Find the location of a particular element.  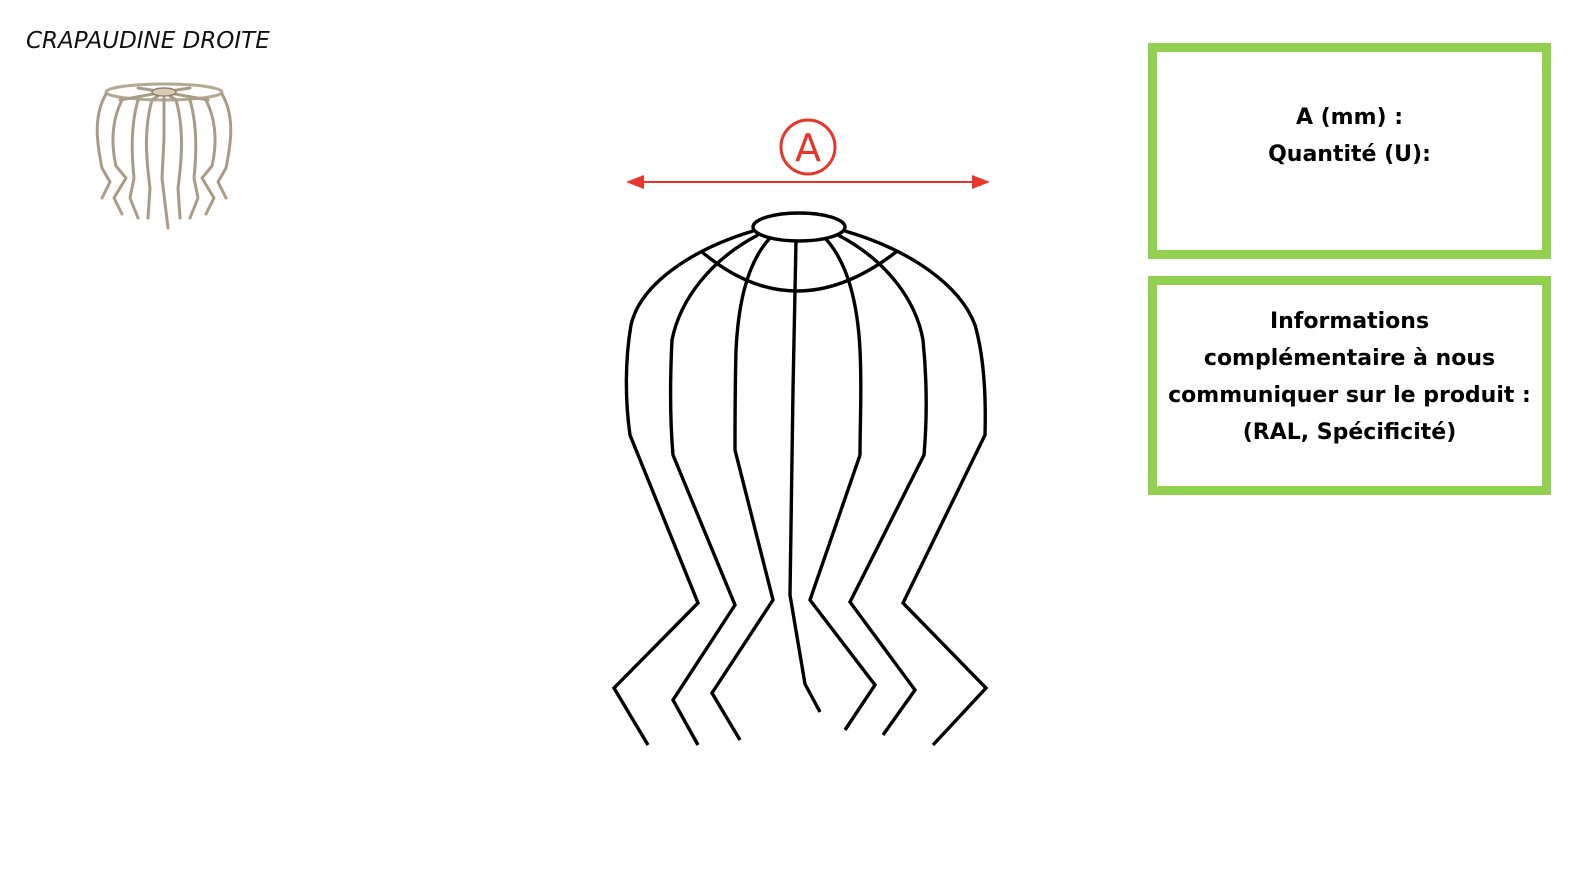

dimension-label-text: A is located at coordinates (808, 148).